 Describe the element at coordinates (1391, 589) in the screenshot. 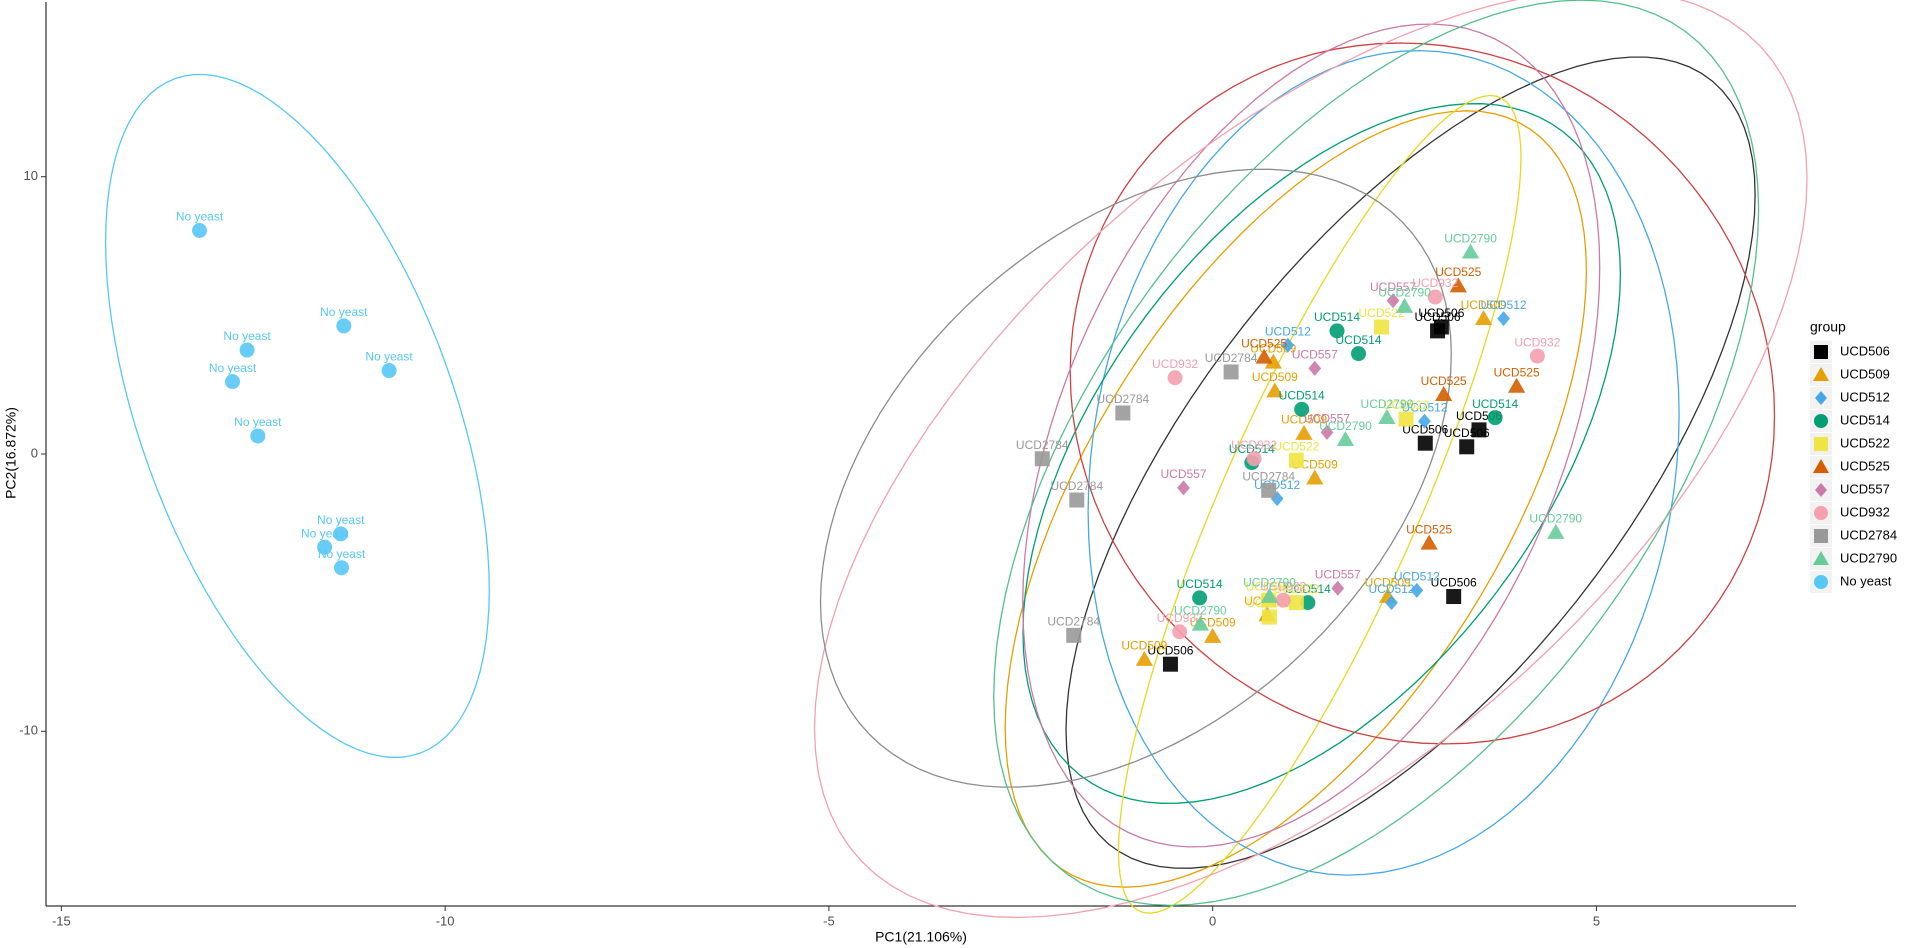

I see `point-label: UCD512` at that location.